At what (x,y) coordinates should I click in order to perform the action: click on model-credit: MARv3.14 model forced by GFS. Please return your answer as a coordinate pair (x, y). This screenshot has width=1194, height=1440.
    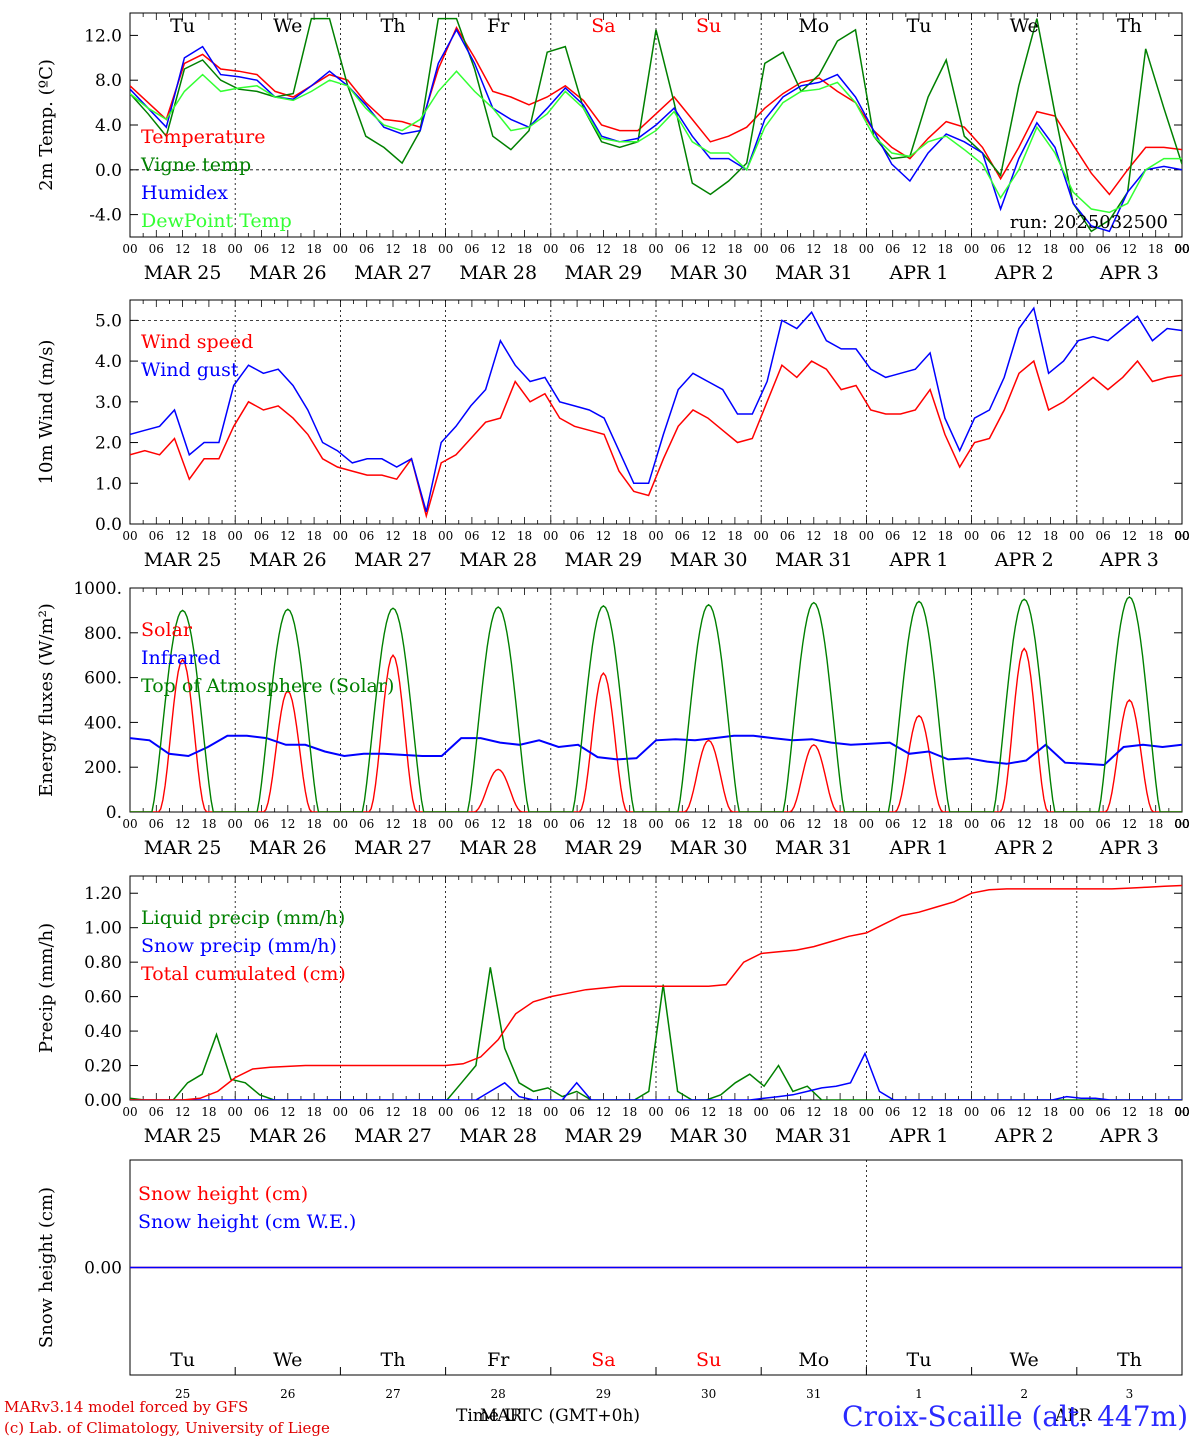
    Looking at the image, I should click on (126, 1407).